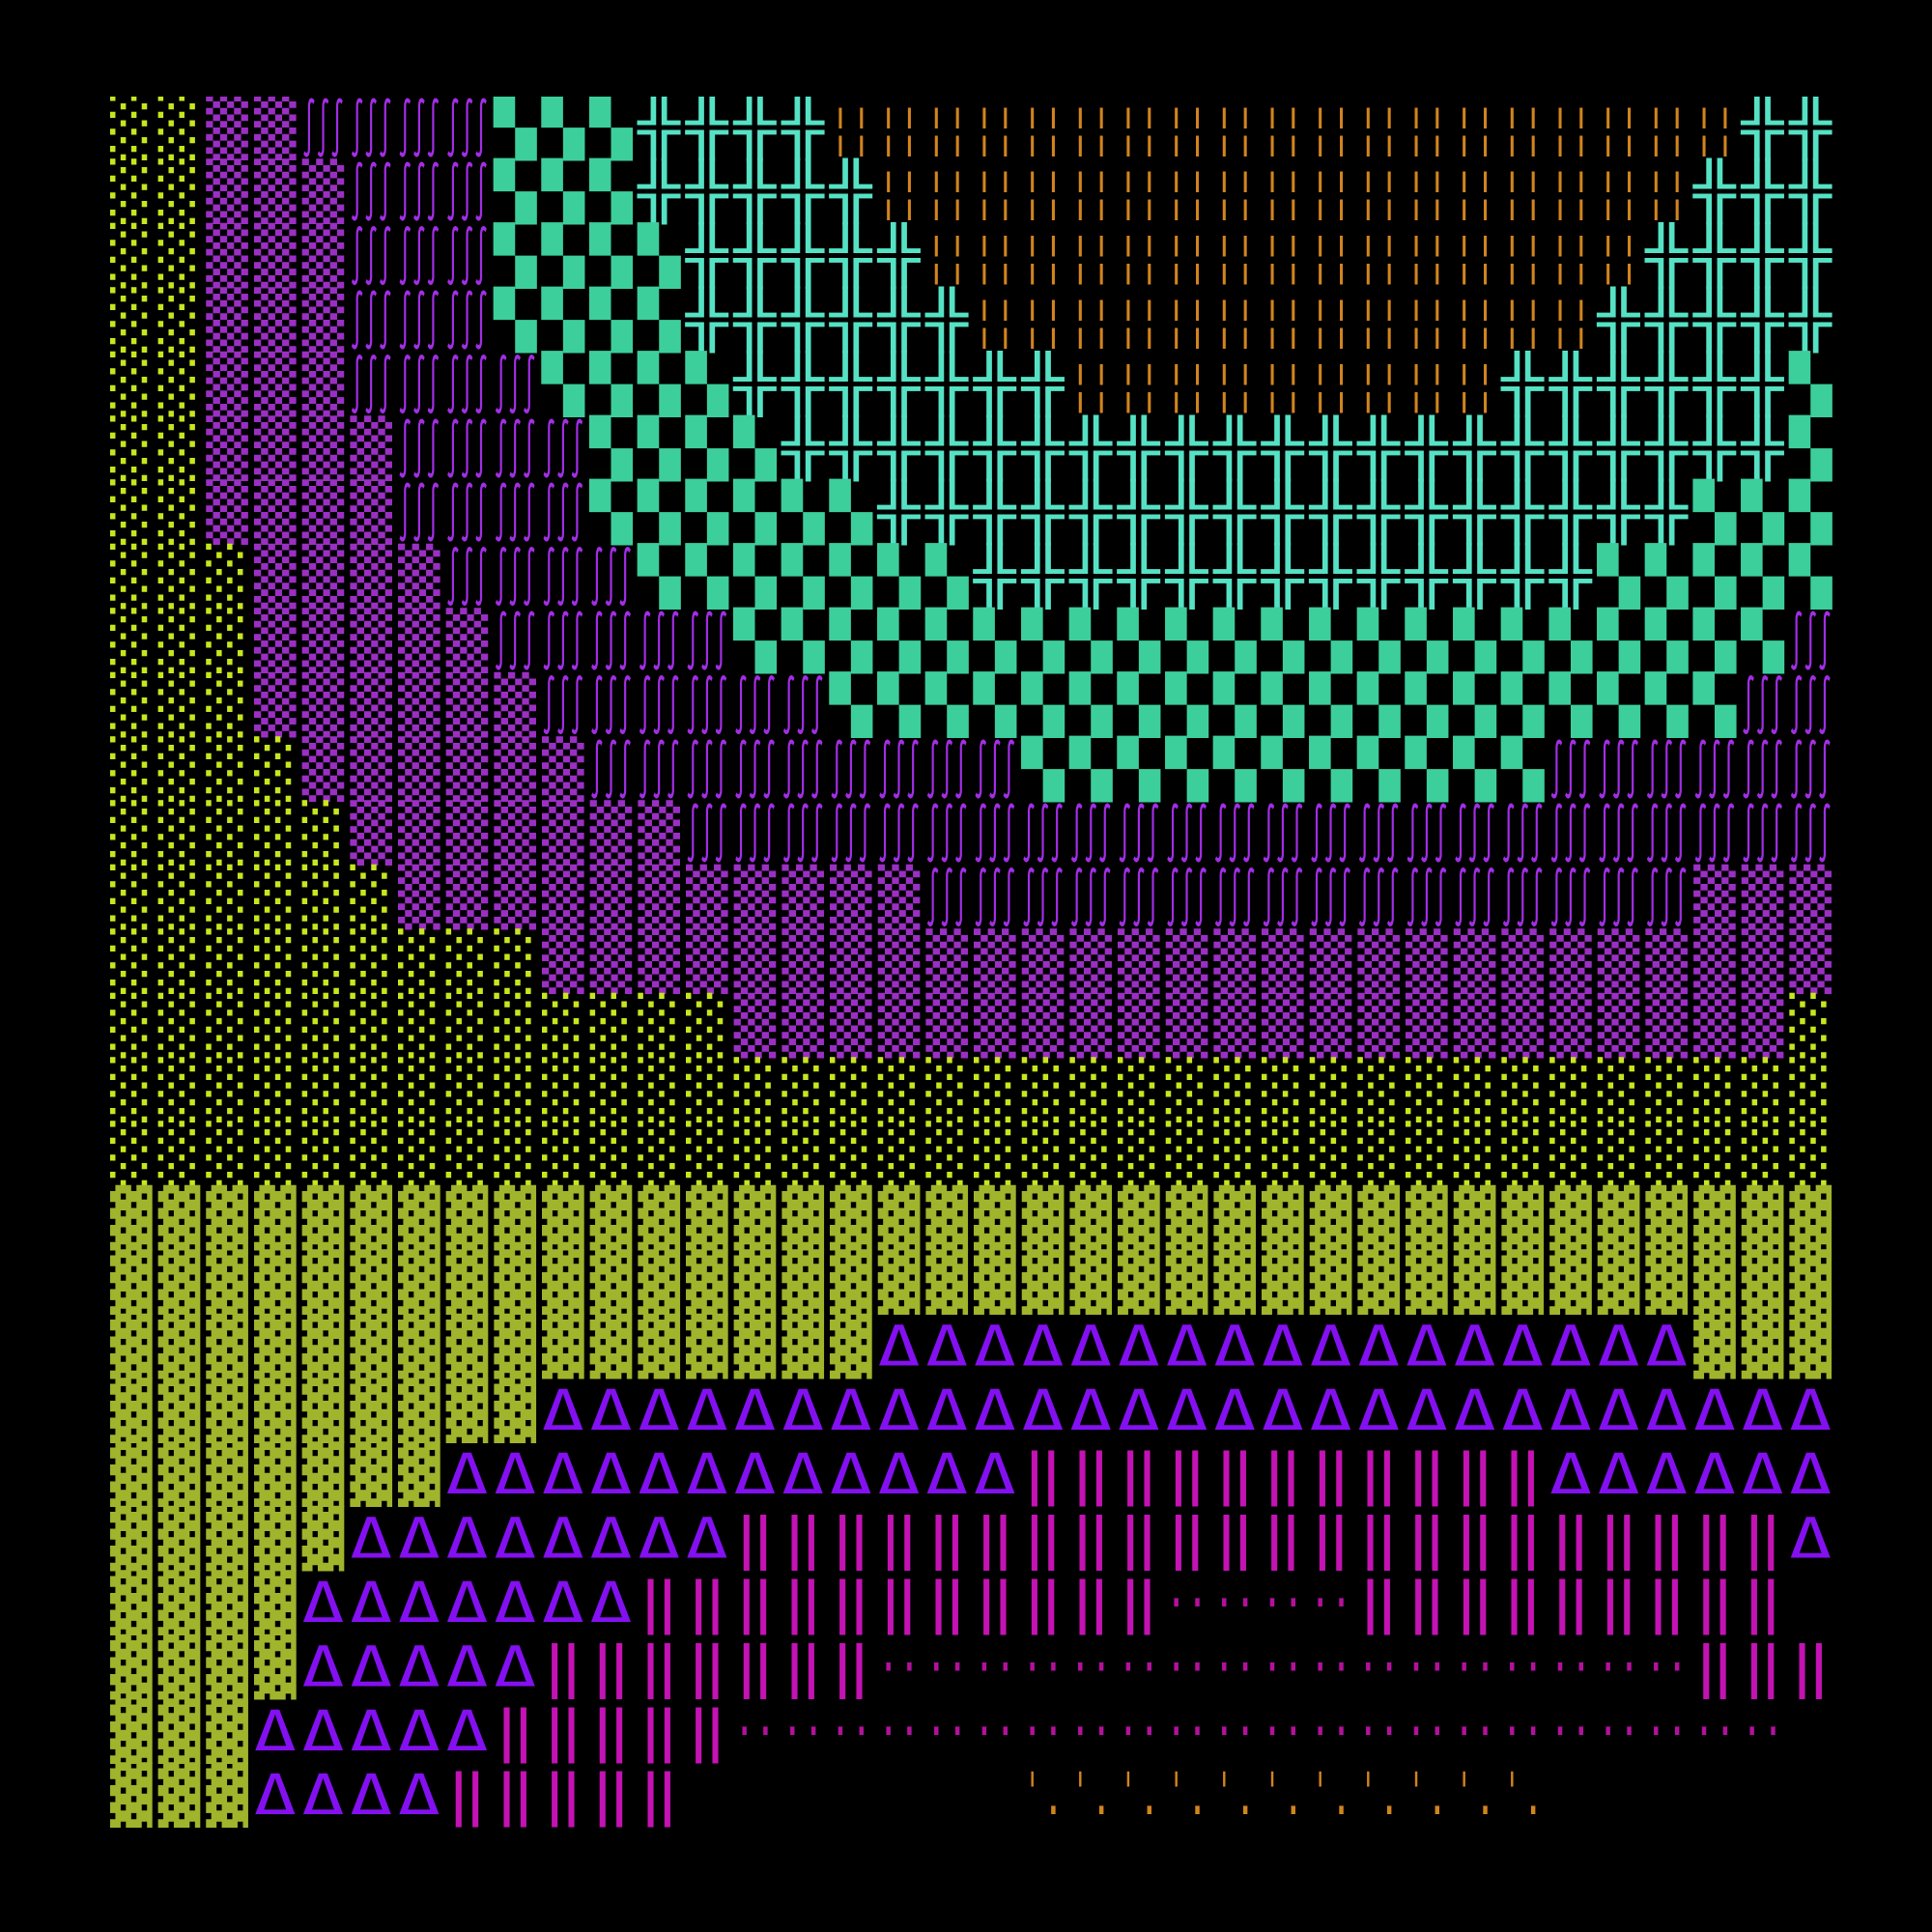  I want to click on glyph-run: ∫∫∫ ∫∫∫ ∫∫∫ ∫∫∫ ∫∫∫ ∫∫∫ ∫∫∫ ∫∫∫ ∫∫∫, so click(803, 769).